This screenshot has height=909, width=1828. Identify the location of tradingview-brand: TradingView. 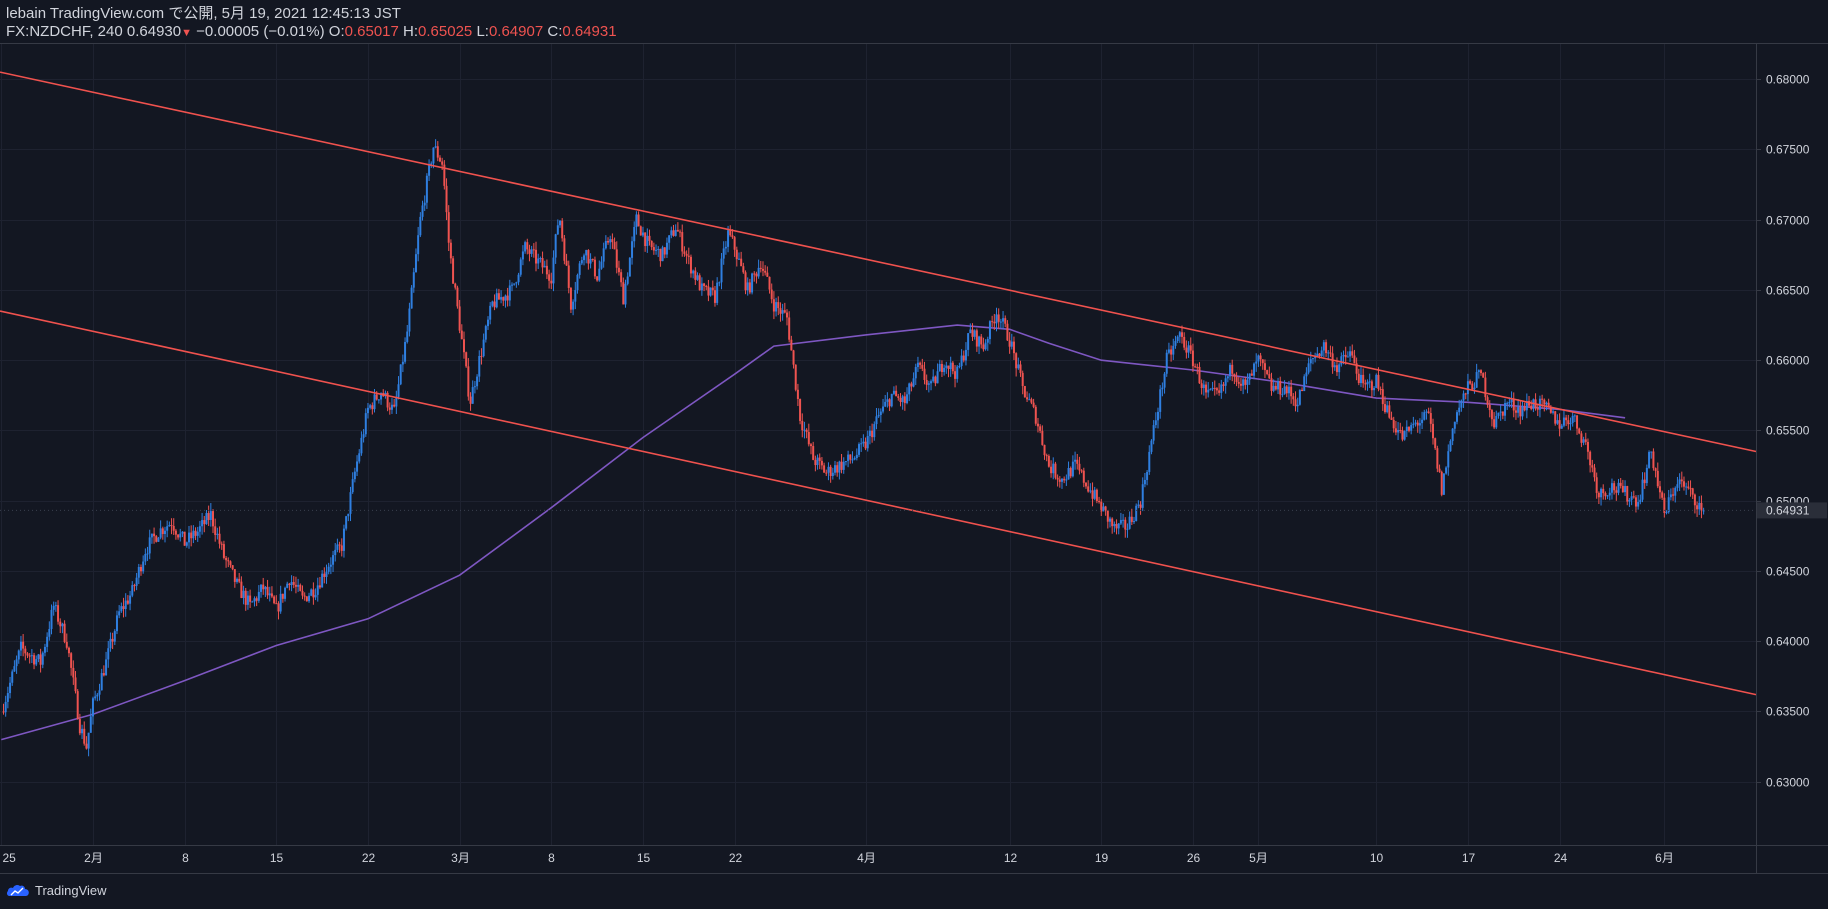
(56, 890).